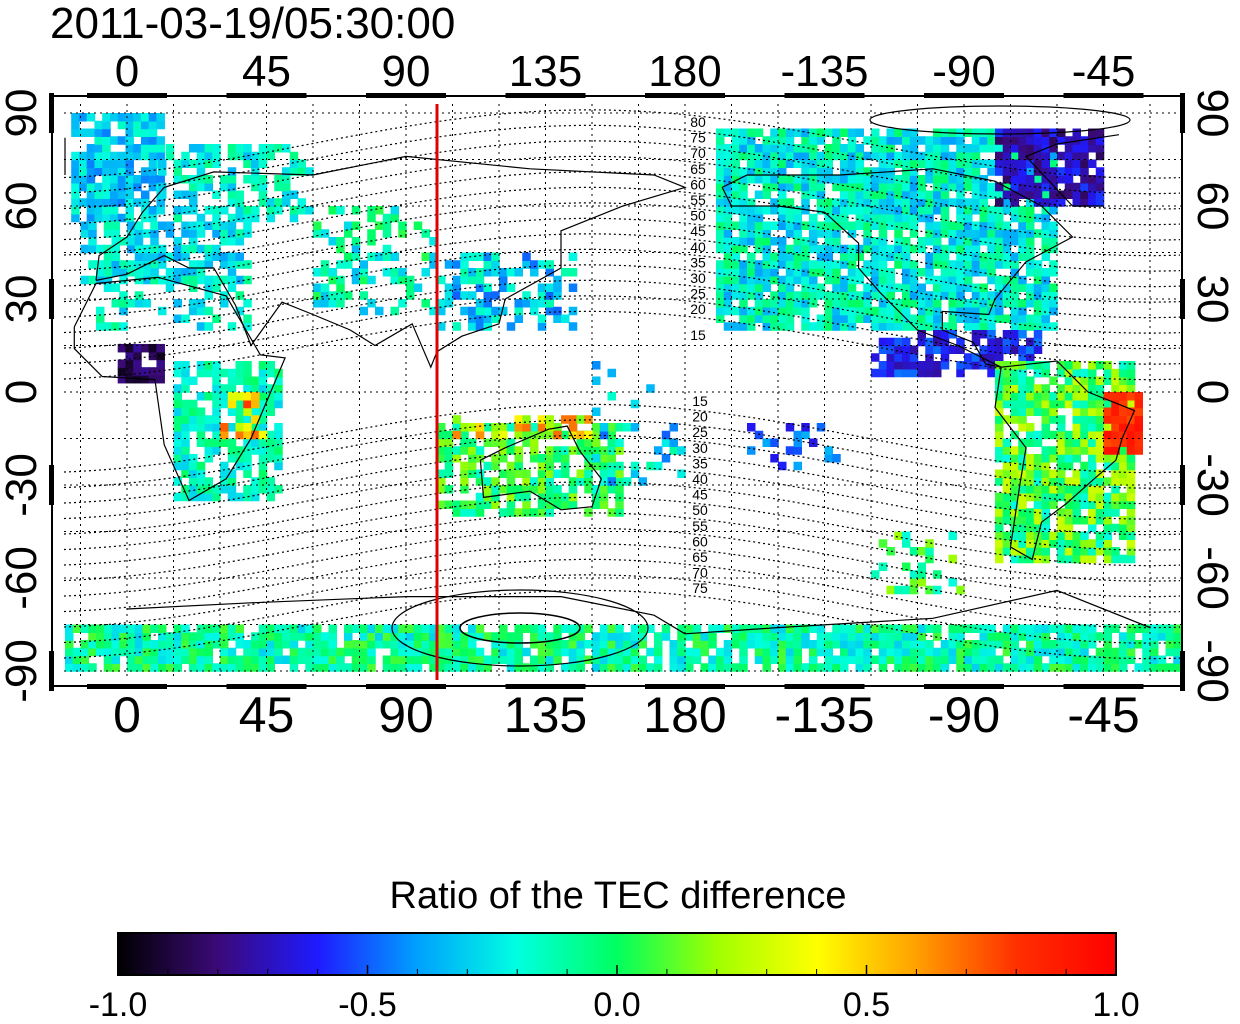 This screenshot has height=1024, width=1240. Describe the element at coordinates (1065, 460) in the screenshot. I see `coastline` at that location.